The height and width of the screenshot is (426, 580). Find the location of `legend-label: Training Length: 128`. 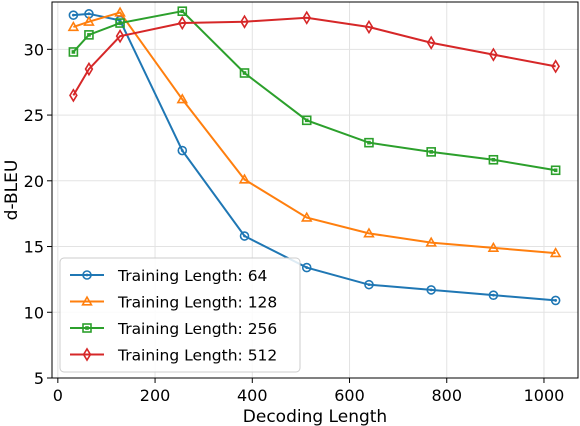

legend-label: Training Length: 128 is located at coordinates (197, 303).